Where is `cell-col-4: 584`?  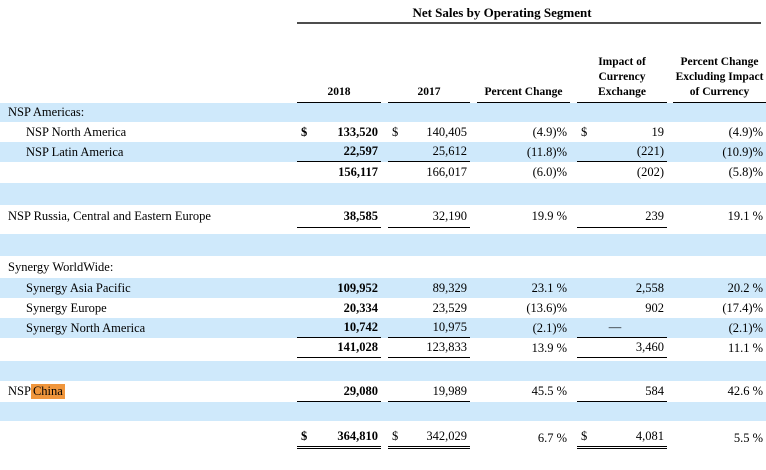
cell-col-4: 584 is located at coordinates (622, 391).